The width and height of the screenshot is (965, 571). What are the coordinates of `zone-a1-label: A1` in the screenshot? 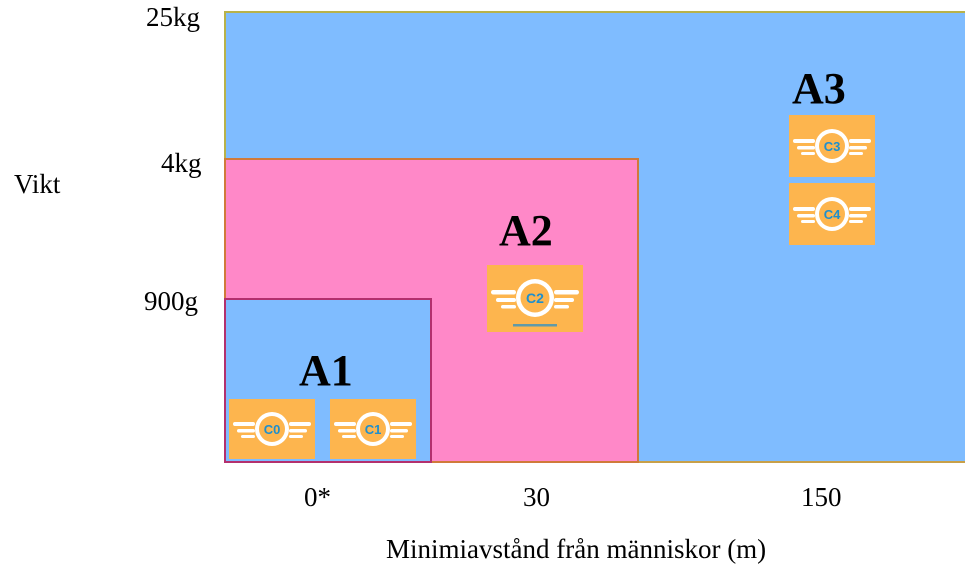 It's located at (326, 370).